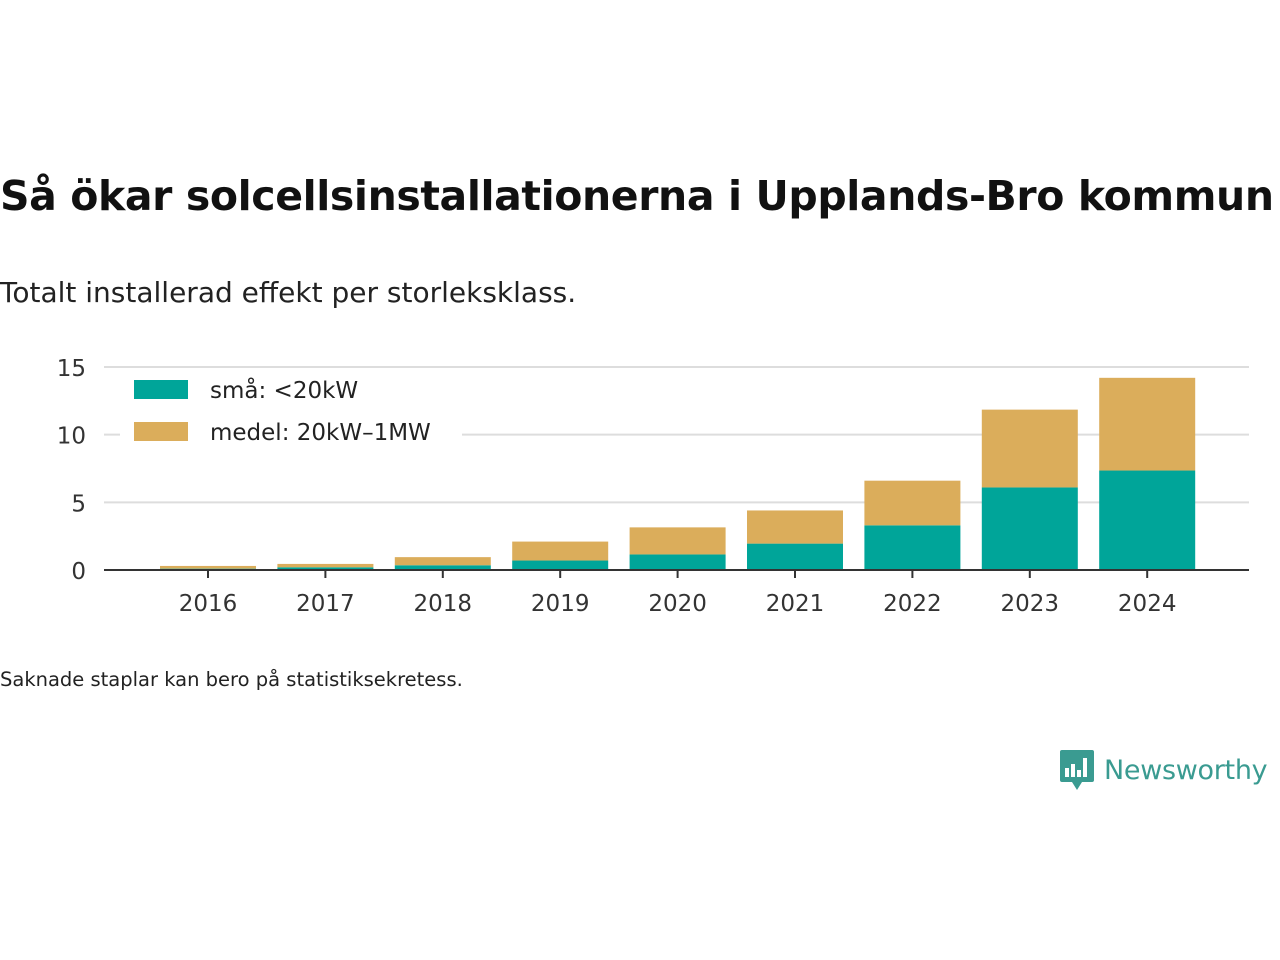 This screenshot has width=1280, height=960. What do you see at coordinates (1147, 520) in the screenshot?
I see `bar-small-2024` at bounding box center [1147, 520].